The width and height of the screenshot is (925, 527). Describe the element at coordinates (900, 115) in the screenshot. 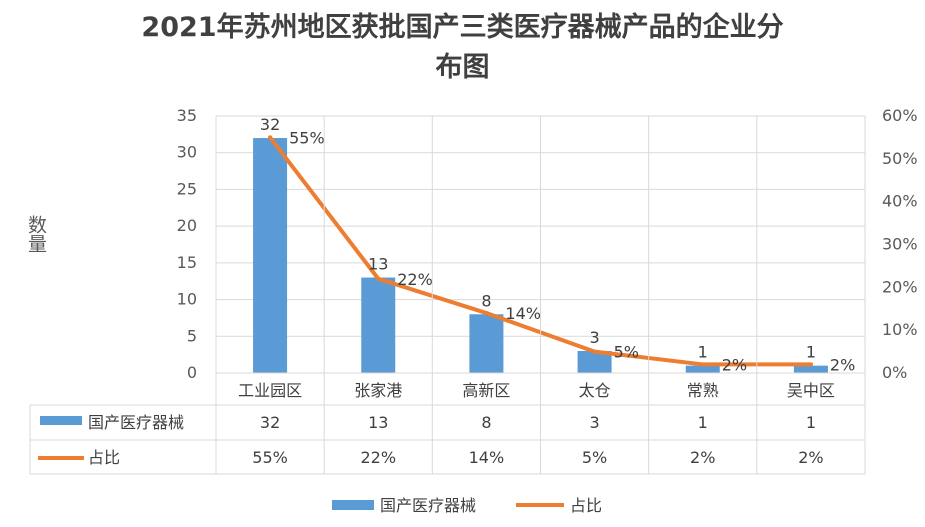

I see `y2-tick-label: 60%` at that location.